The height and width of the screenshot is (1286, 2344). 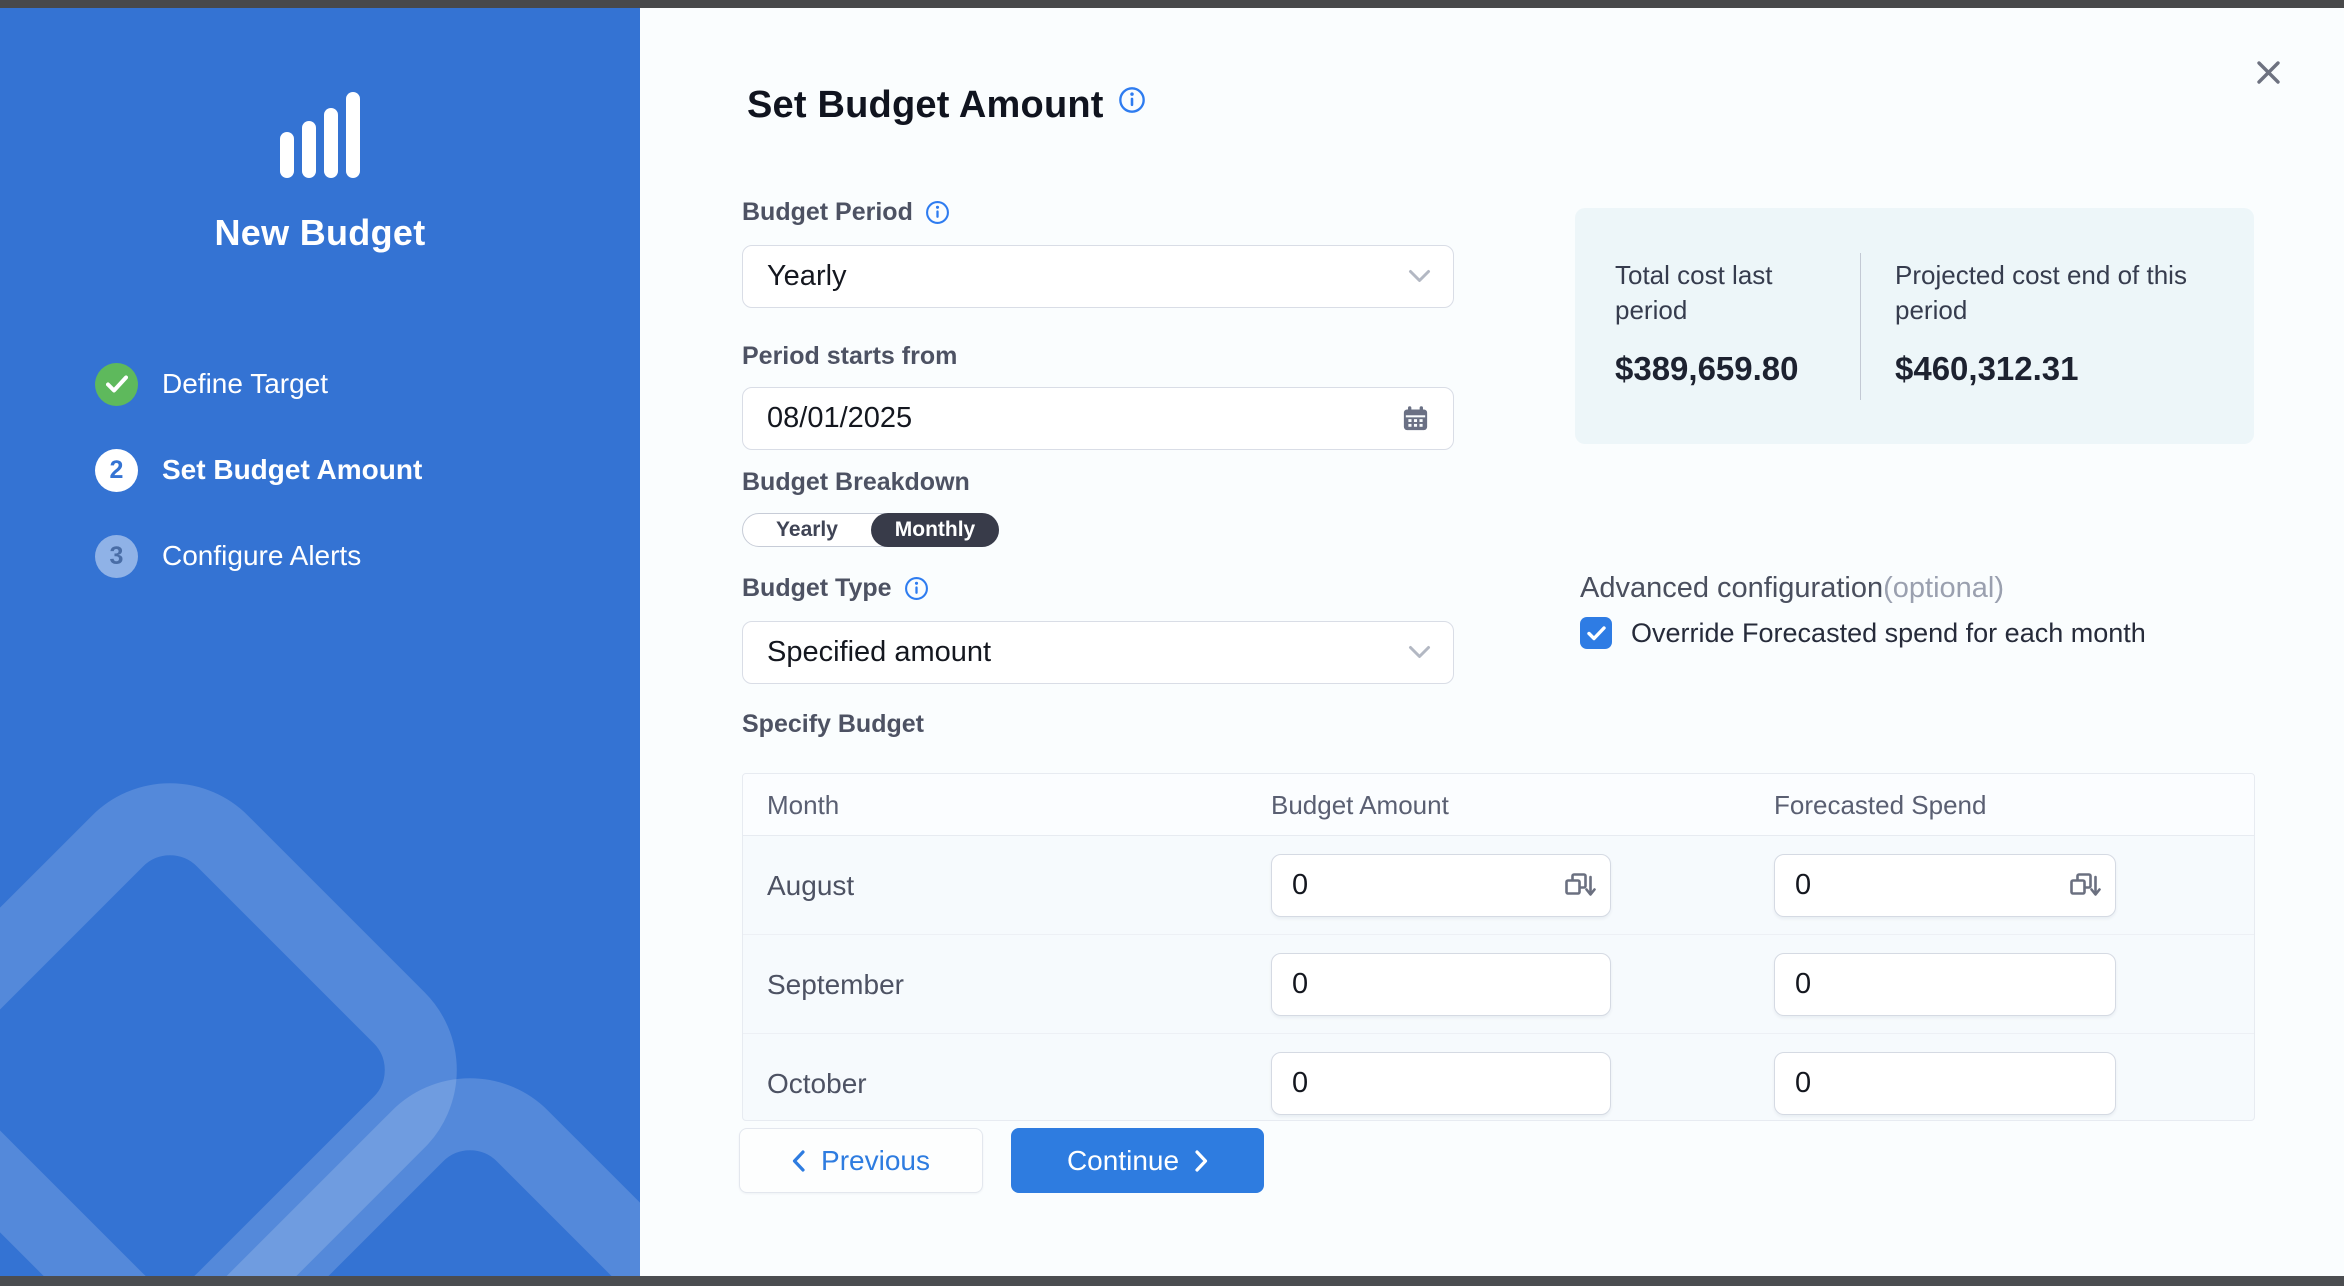 I want to click on wizard-title: New Budget, so click(x=320, y=232).